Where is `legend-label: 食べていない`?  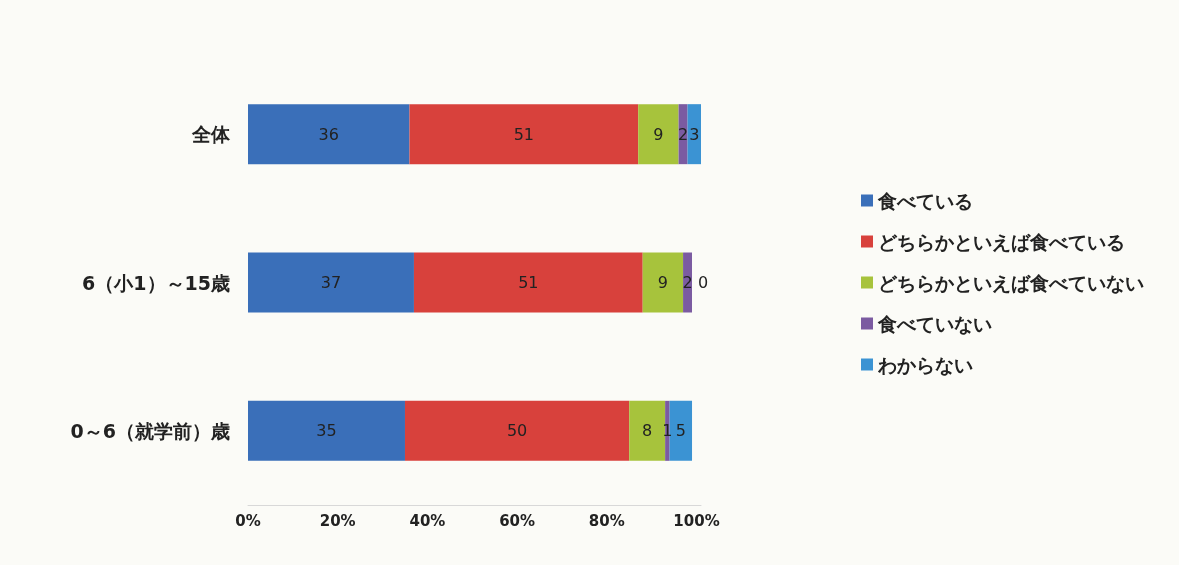
legend-label: 食べていない is located at coordinates (934, 323).